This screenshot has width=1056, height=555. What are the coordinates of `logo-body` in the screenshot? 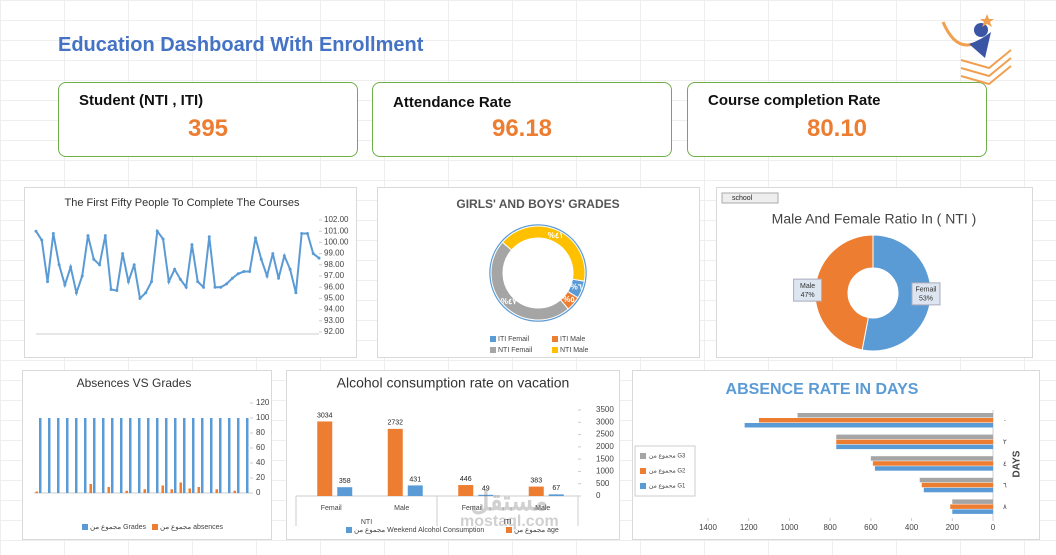 It's located at (980, 45).